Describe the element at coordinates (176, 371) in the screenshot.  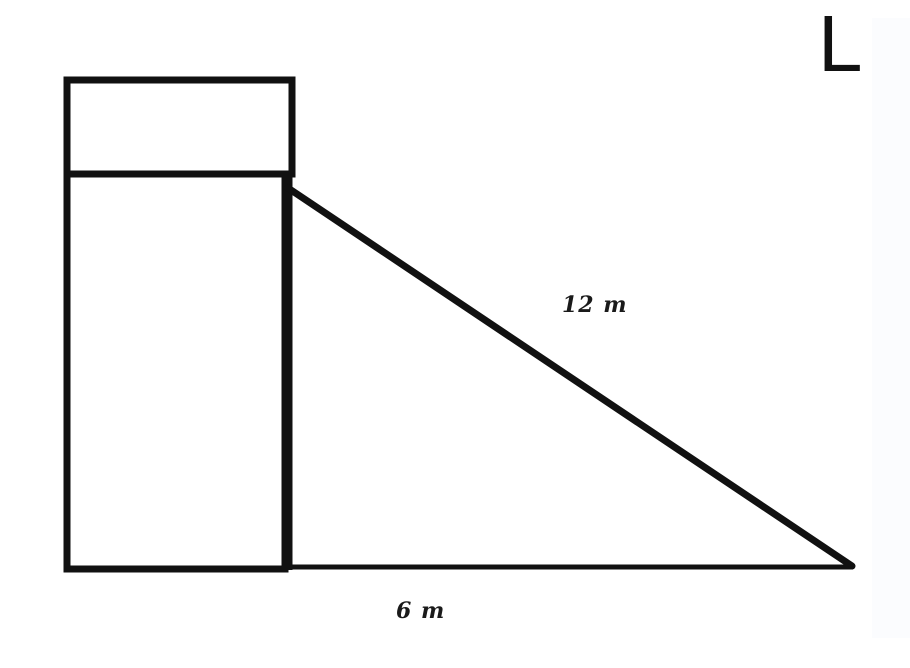
I see `building-body` at that location.